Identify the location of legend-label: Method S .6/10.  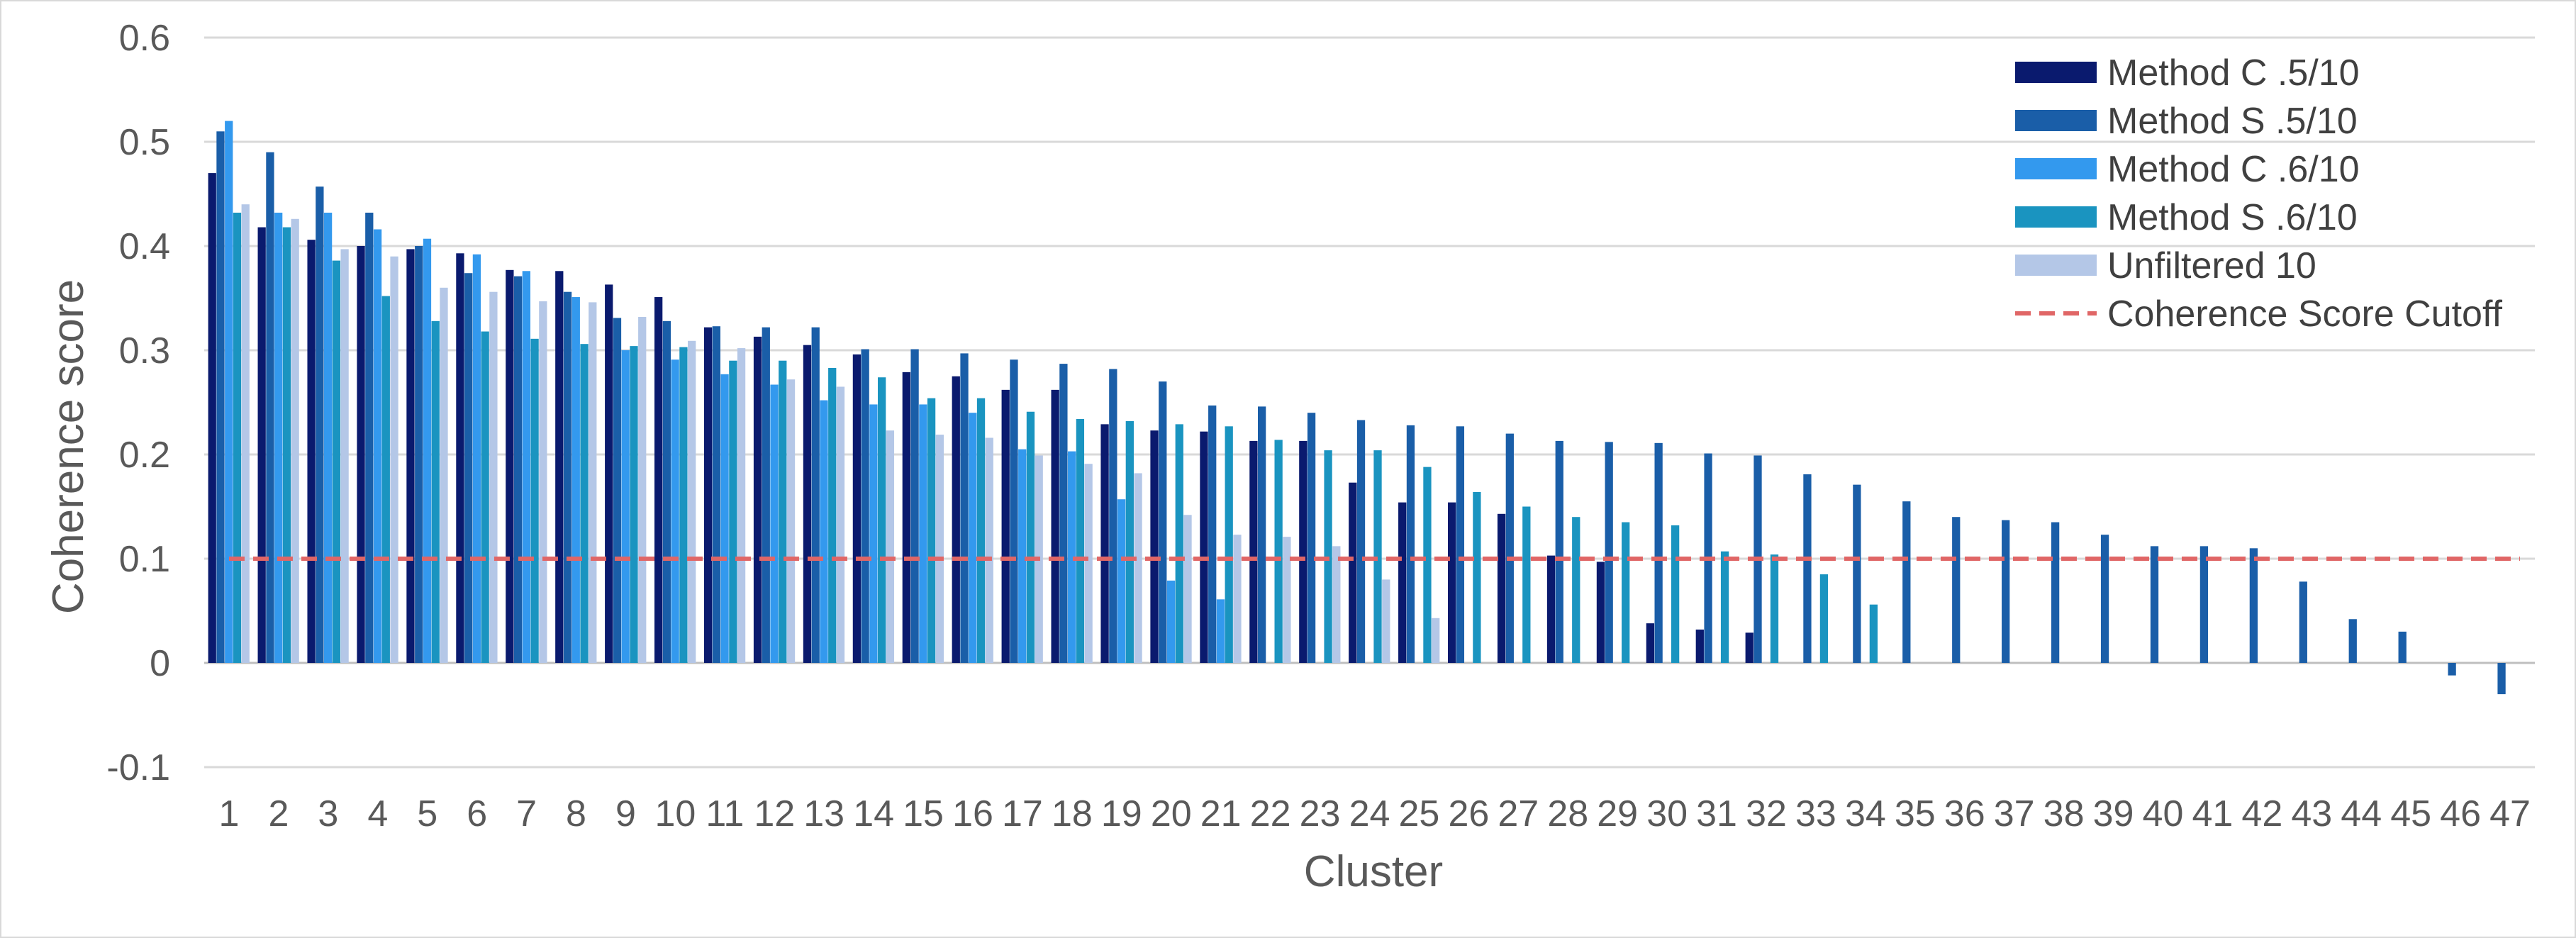
(2232, 217).